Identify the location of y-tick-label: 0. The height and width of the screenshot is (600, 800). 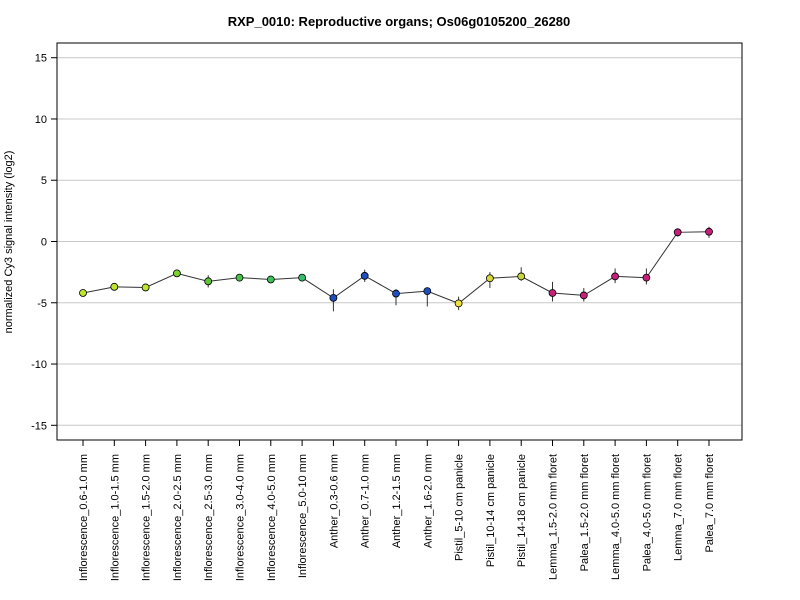
(44, 243).